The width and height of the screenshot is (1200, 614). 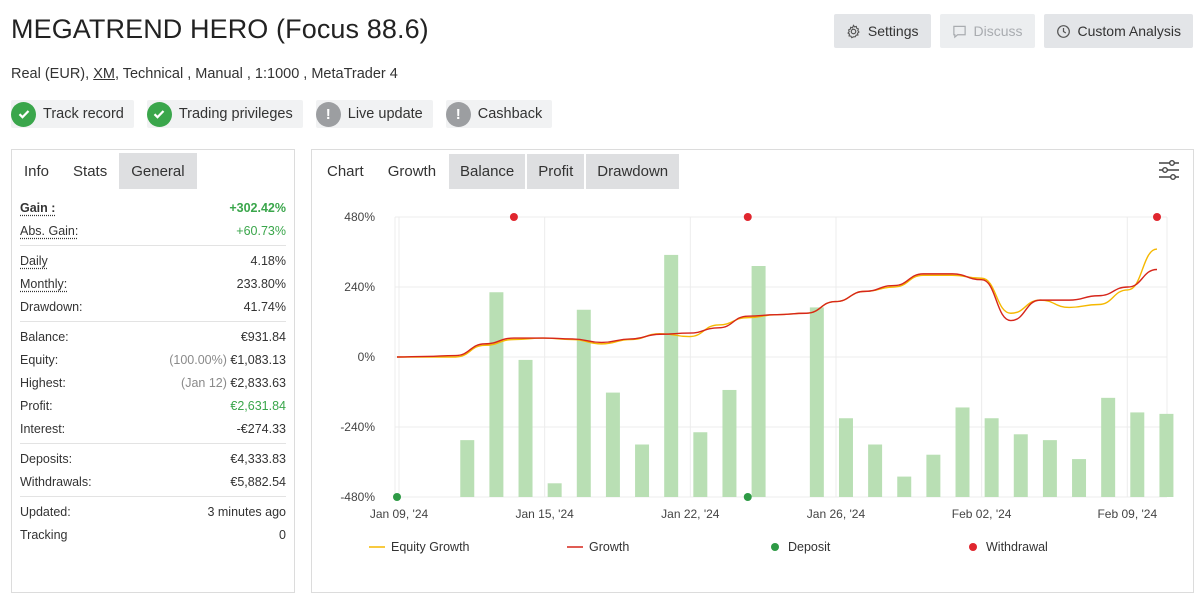 I want to click on x-tick-label: Feb 02, '24, so click(x=982, y=514).